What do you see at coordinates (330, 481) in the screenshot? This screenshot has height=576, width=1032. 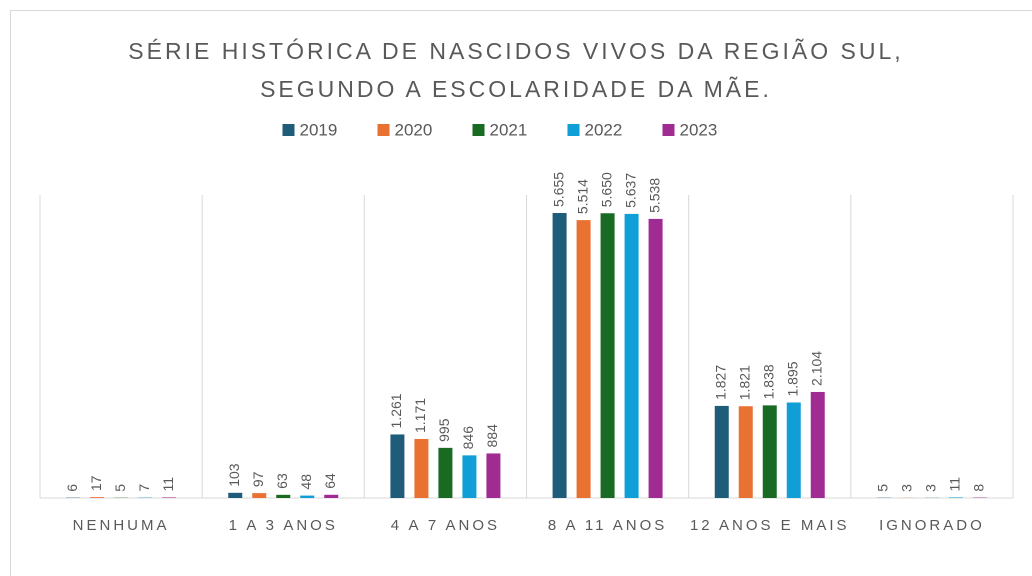 I see `data-label: 64` at bounding box center [330, 481].